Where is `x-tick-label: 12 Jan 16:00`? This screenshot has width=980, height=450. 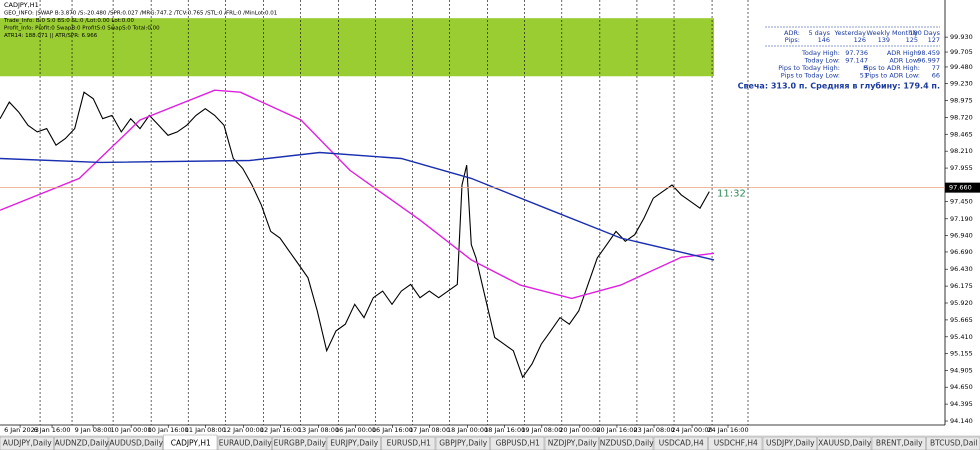
x-tick-label: 12 Jan 16:00 is located at coordinates (280, 430).